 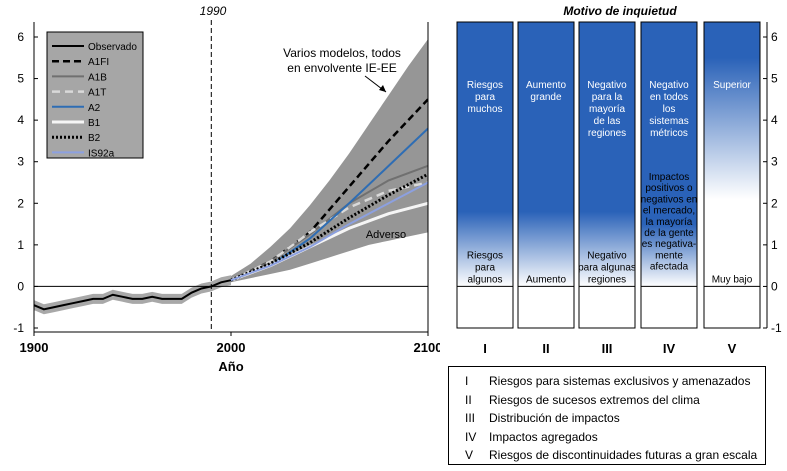 I want to click on legend-label-b1: B1, so click(x=94, y=123).